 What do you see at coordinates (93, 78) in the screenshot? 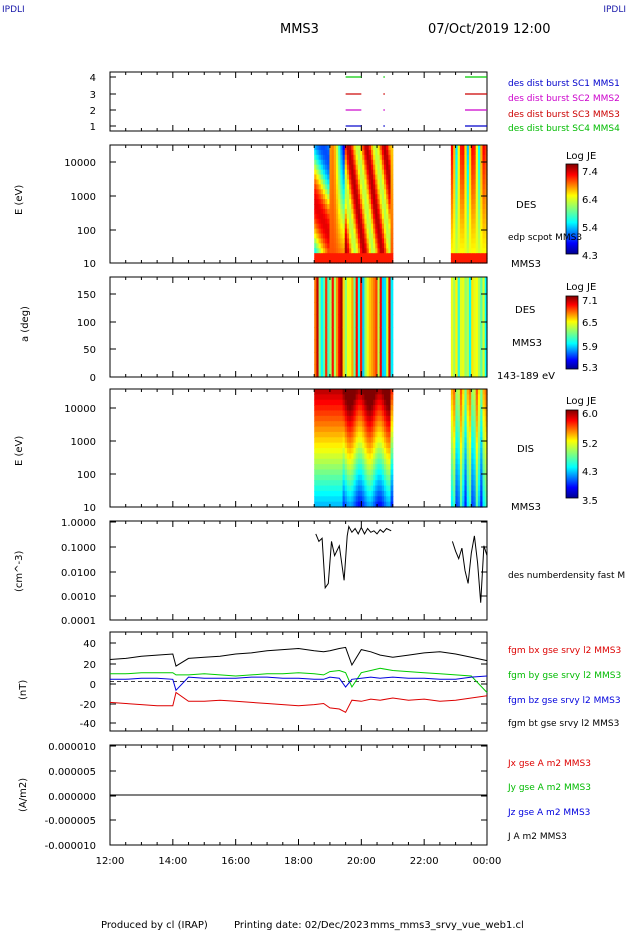
I see `burst-ytick-label: 4` at bounding box center [93, 78].